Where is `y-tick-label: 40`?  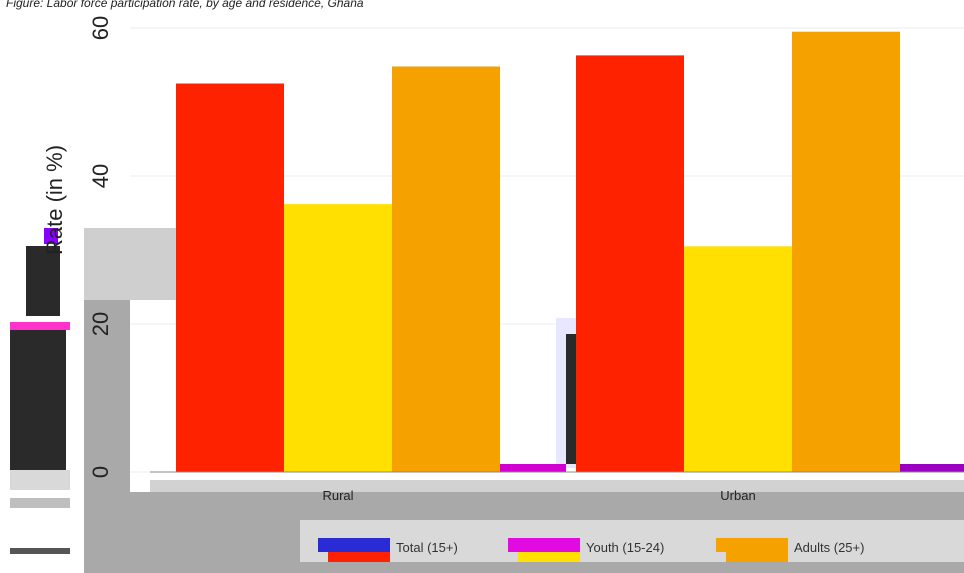
y-tick-label: 40 is located at coordinates (100, 176).